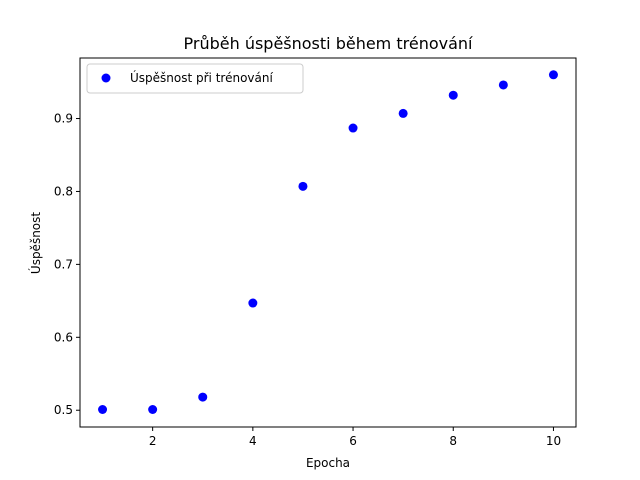 The height and width of the screenshot is (480, 640). Describe the element at coordinates (453, 441) in the screenshot. I see `x-tick-label: 8` at that location.